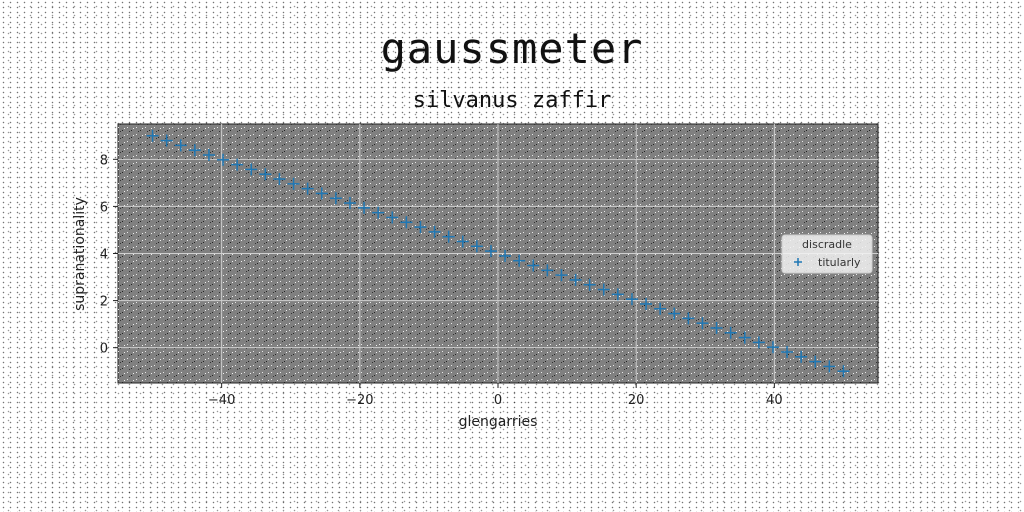  Describe the element at coordinates (109, 255) in the screenshot. I see `y-axis-ticks: 0 2 4 6 8` at that location.